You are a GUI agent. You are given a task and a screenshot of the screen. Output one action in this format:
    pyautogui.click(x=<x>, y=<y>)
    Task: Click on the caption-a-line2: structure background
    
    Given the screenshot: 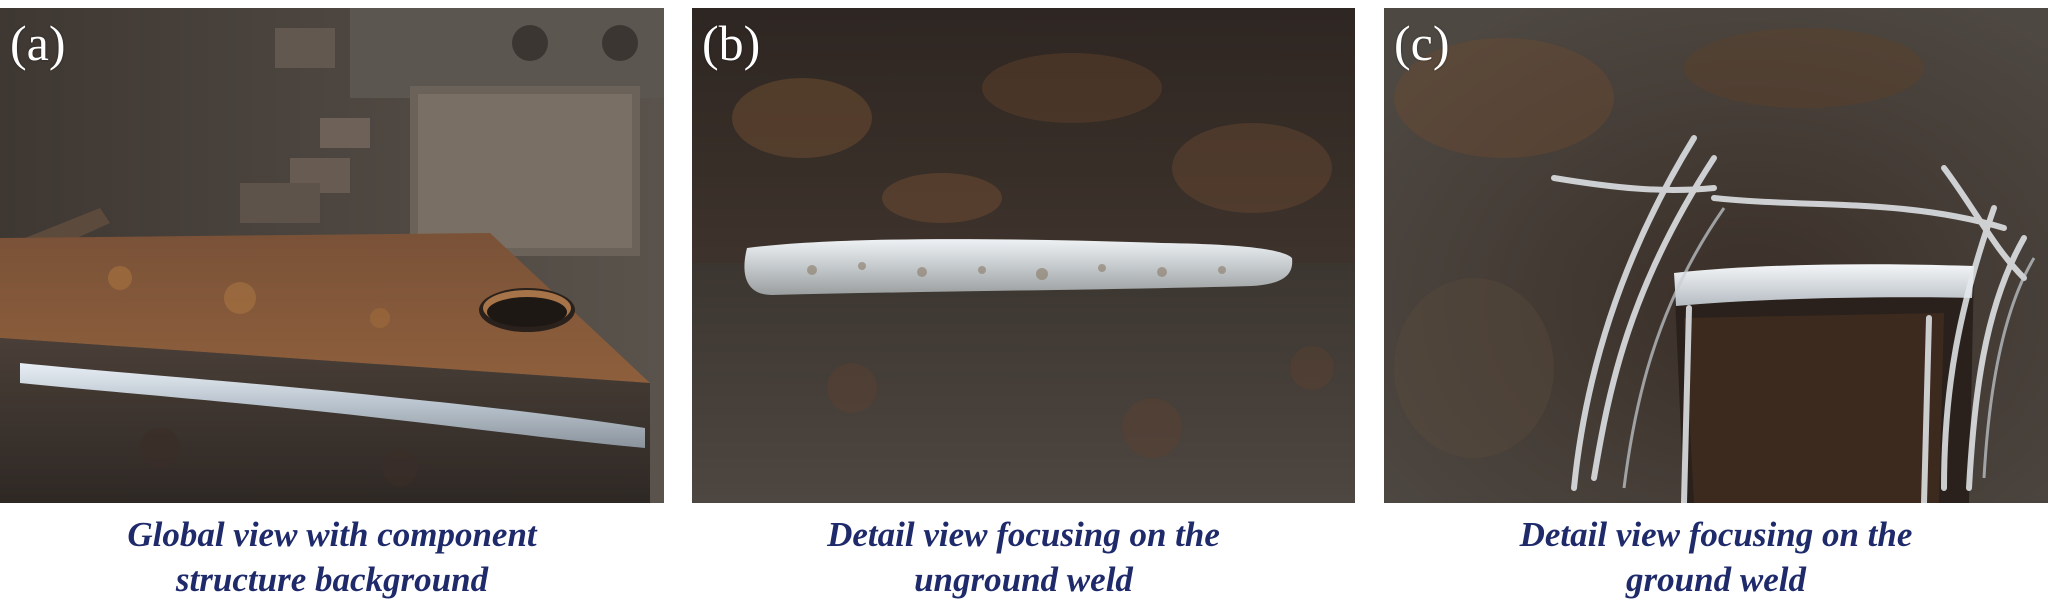 What is the action you would take?
    pyautogui.click(x=332, y=579)
    